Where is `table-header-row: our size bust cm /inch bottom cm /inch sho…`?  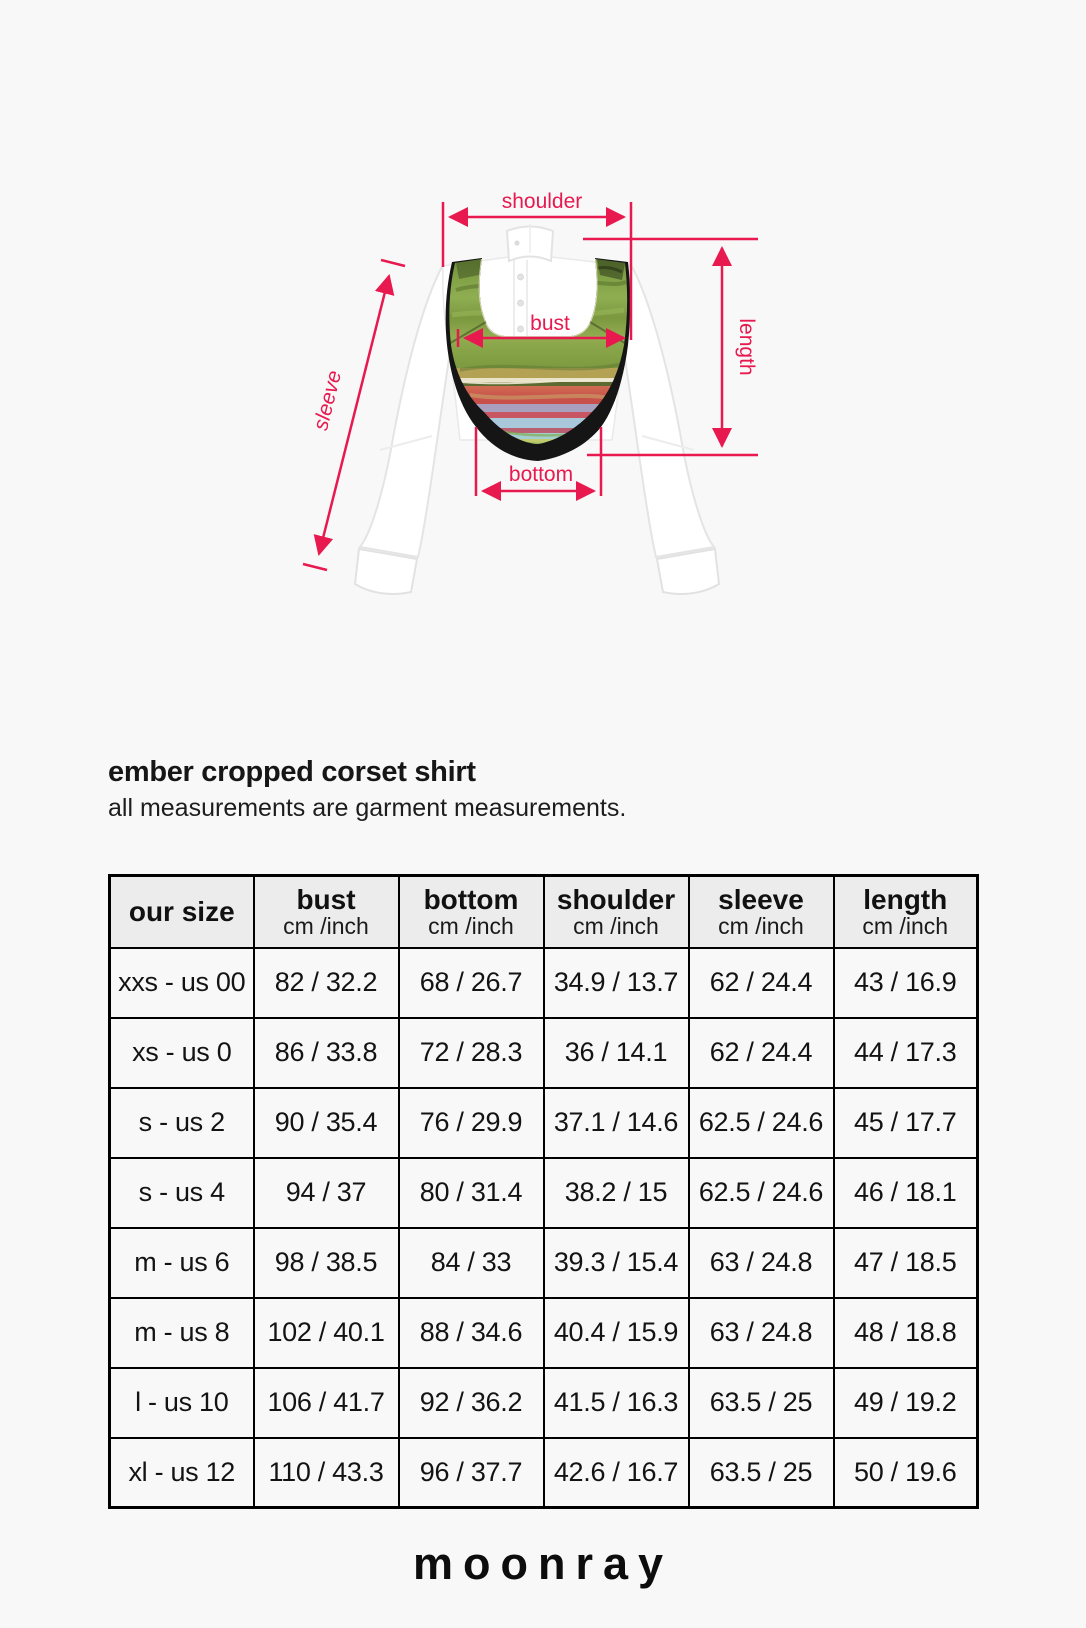
table-header-row: our size bust cm /inch bottom cm /inch sho… is located at coordinates (543, 911).